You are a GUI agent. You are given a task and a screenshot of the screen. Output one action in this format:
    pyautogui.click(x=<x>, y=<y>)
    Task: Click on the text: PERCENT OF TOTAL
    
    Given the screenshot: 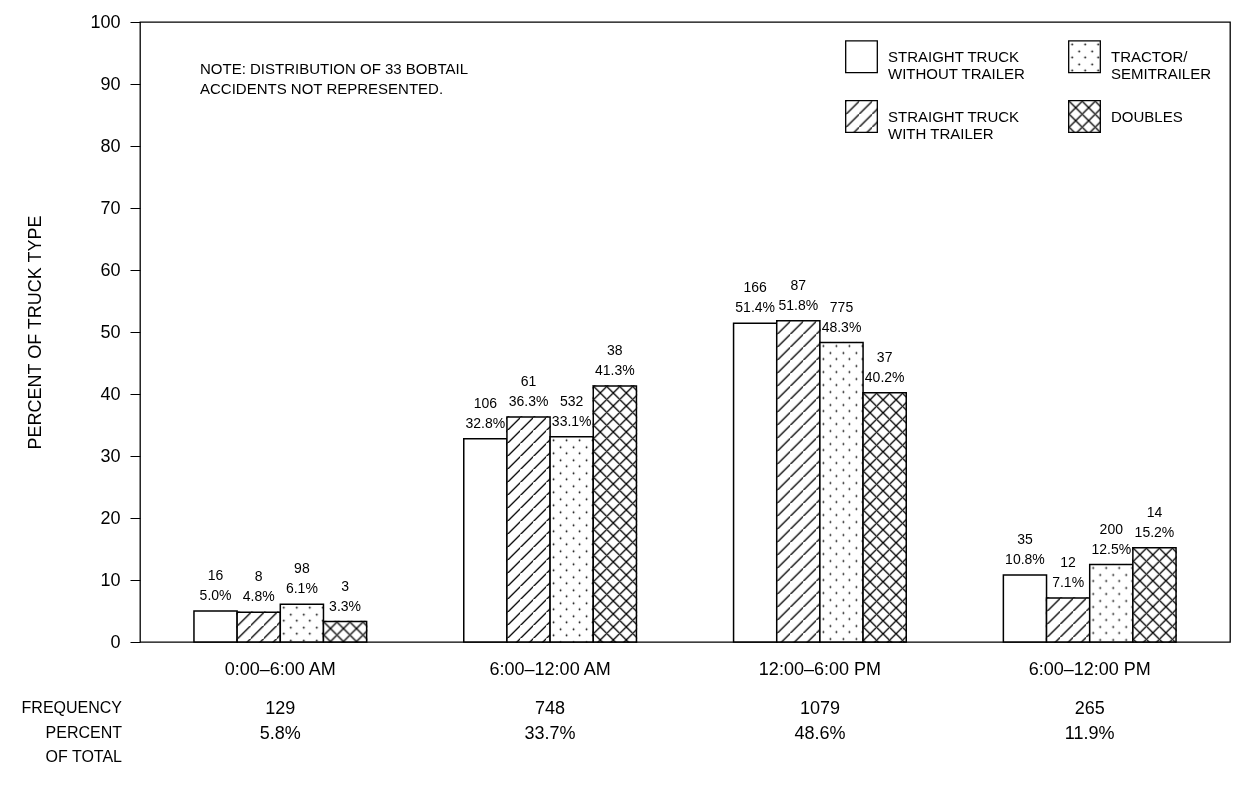 What is the action you would take?
    pyautogui.click(x=84, y=744)
    